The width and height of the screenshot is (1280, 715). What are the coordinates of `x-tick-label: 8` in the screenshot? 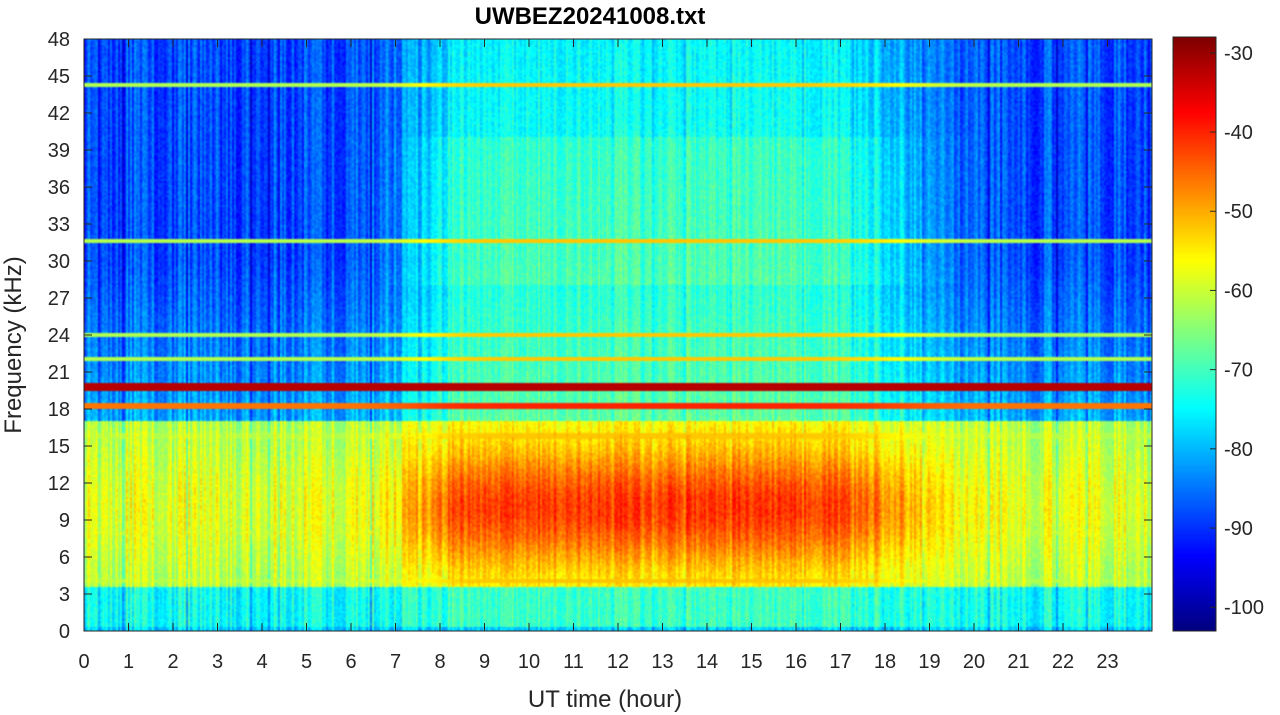 It's located at (439, 662).